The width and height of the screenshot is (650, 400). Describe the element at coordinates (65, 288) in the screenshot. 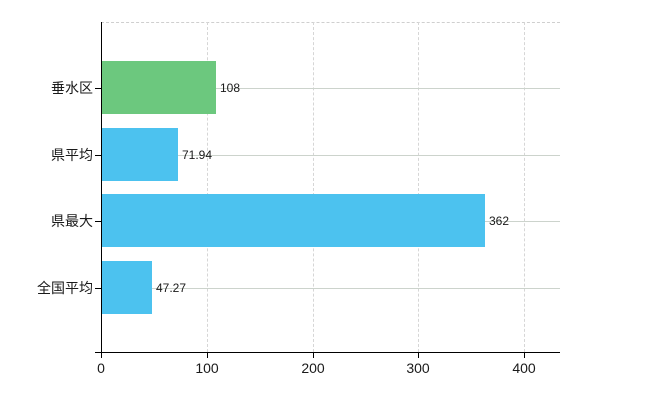

I see `category-label: 全国平均` at that location.